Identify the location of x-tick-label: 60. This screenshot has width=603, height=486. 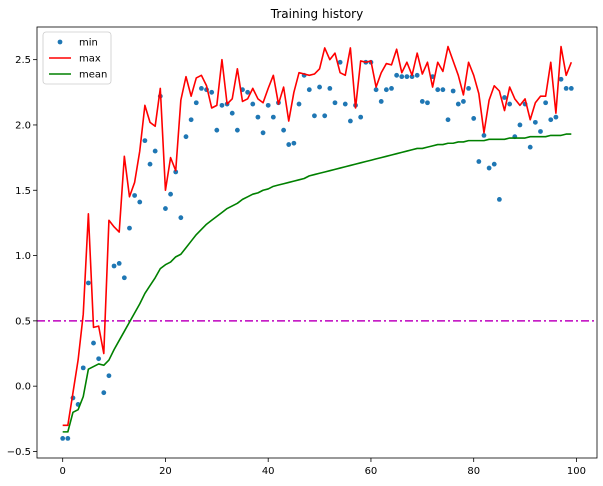
(371, 471).